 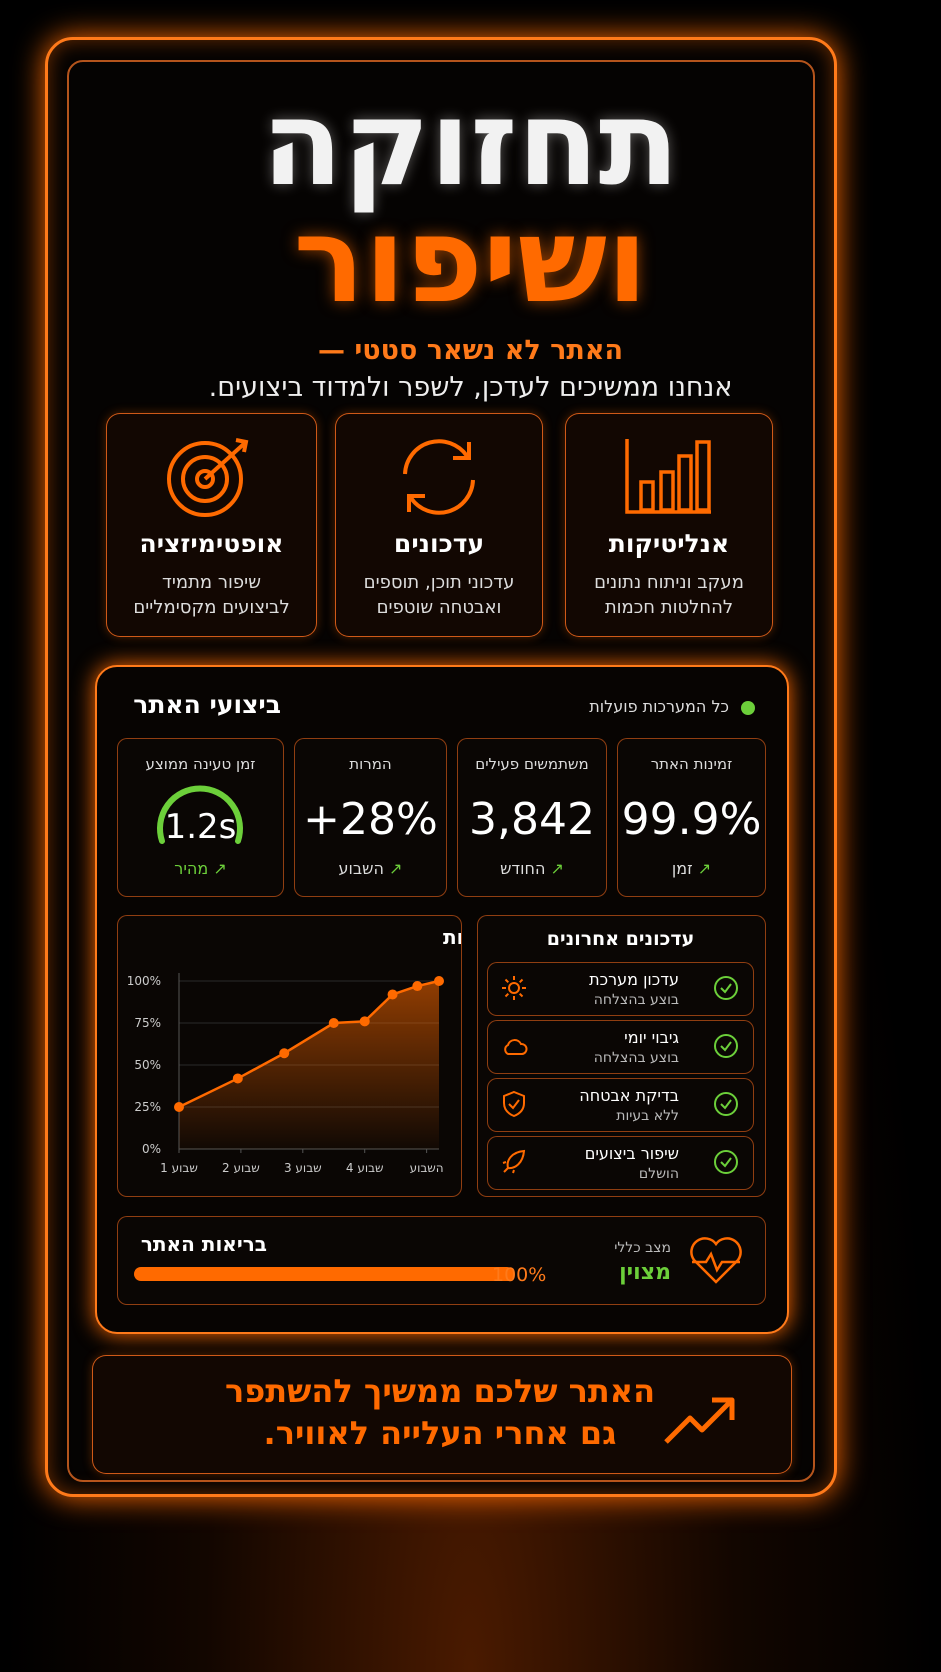 What do you see at coordinates (669, 607) in the screenshot?
I see `feature-text: להחלטות חכמות` at bounding box center [669, 607].